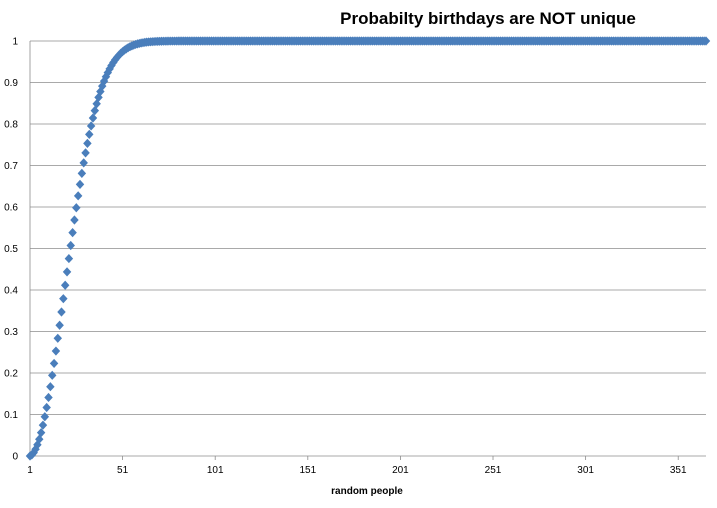 The height and width of the screenshot is (508, 717). What do you see at coordinates (493, 470) in the screenshot?
I see `x-tick-label: 251` at bounding box center [493, 470].